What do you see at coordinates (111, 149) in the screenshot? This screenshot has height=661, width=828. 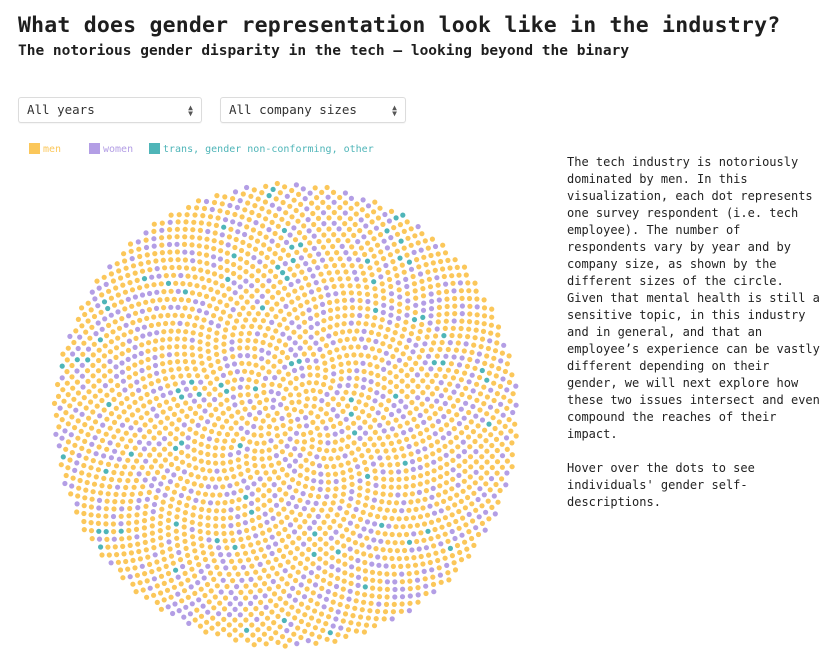 I see `legend-item-women: women` at bounding box center [111, 149].